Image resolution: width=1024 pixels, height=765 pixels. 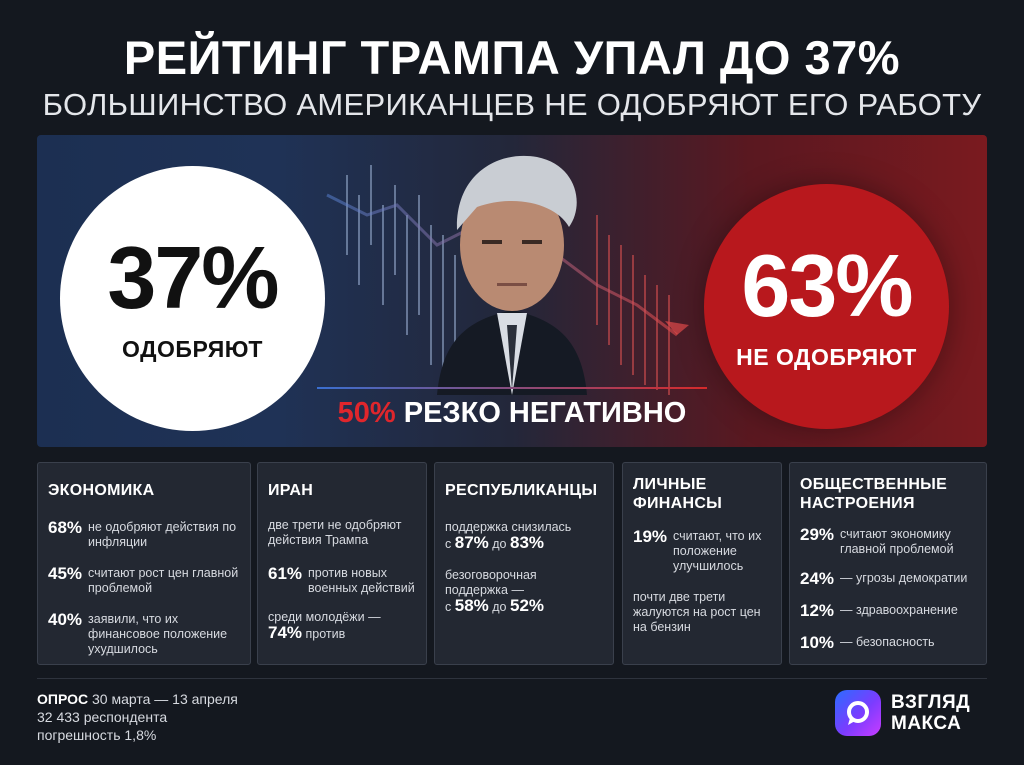 I want to click on disapprove-label: НЕ ОДОБРЯЮТ, so click(x=826, y=357).